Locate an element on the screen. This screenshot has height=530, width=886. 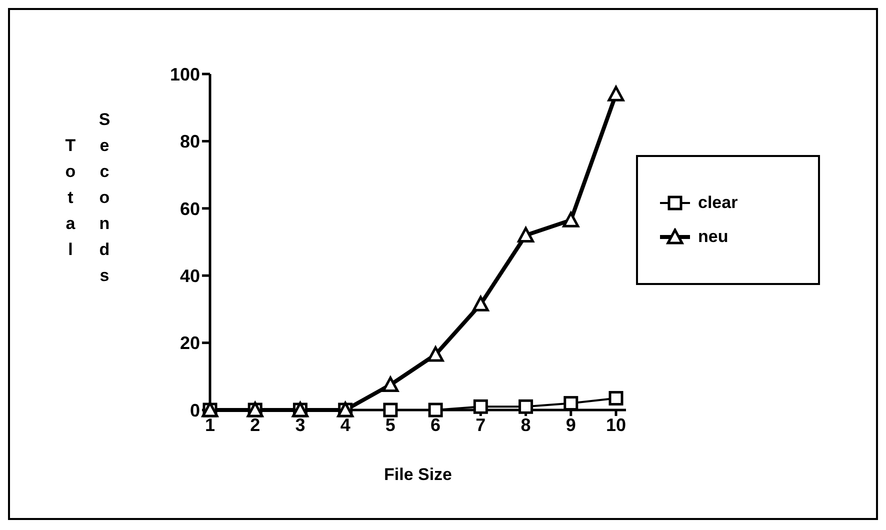
x-tick-label: 9 is located at coordinates (571, 424).